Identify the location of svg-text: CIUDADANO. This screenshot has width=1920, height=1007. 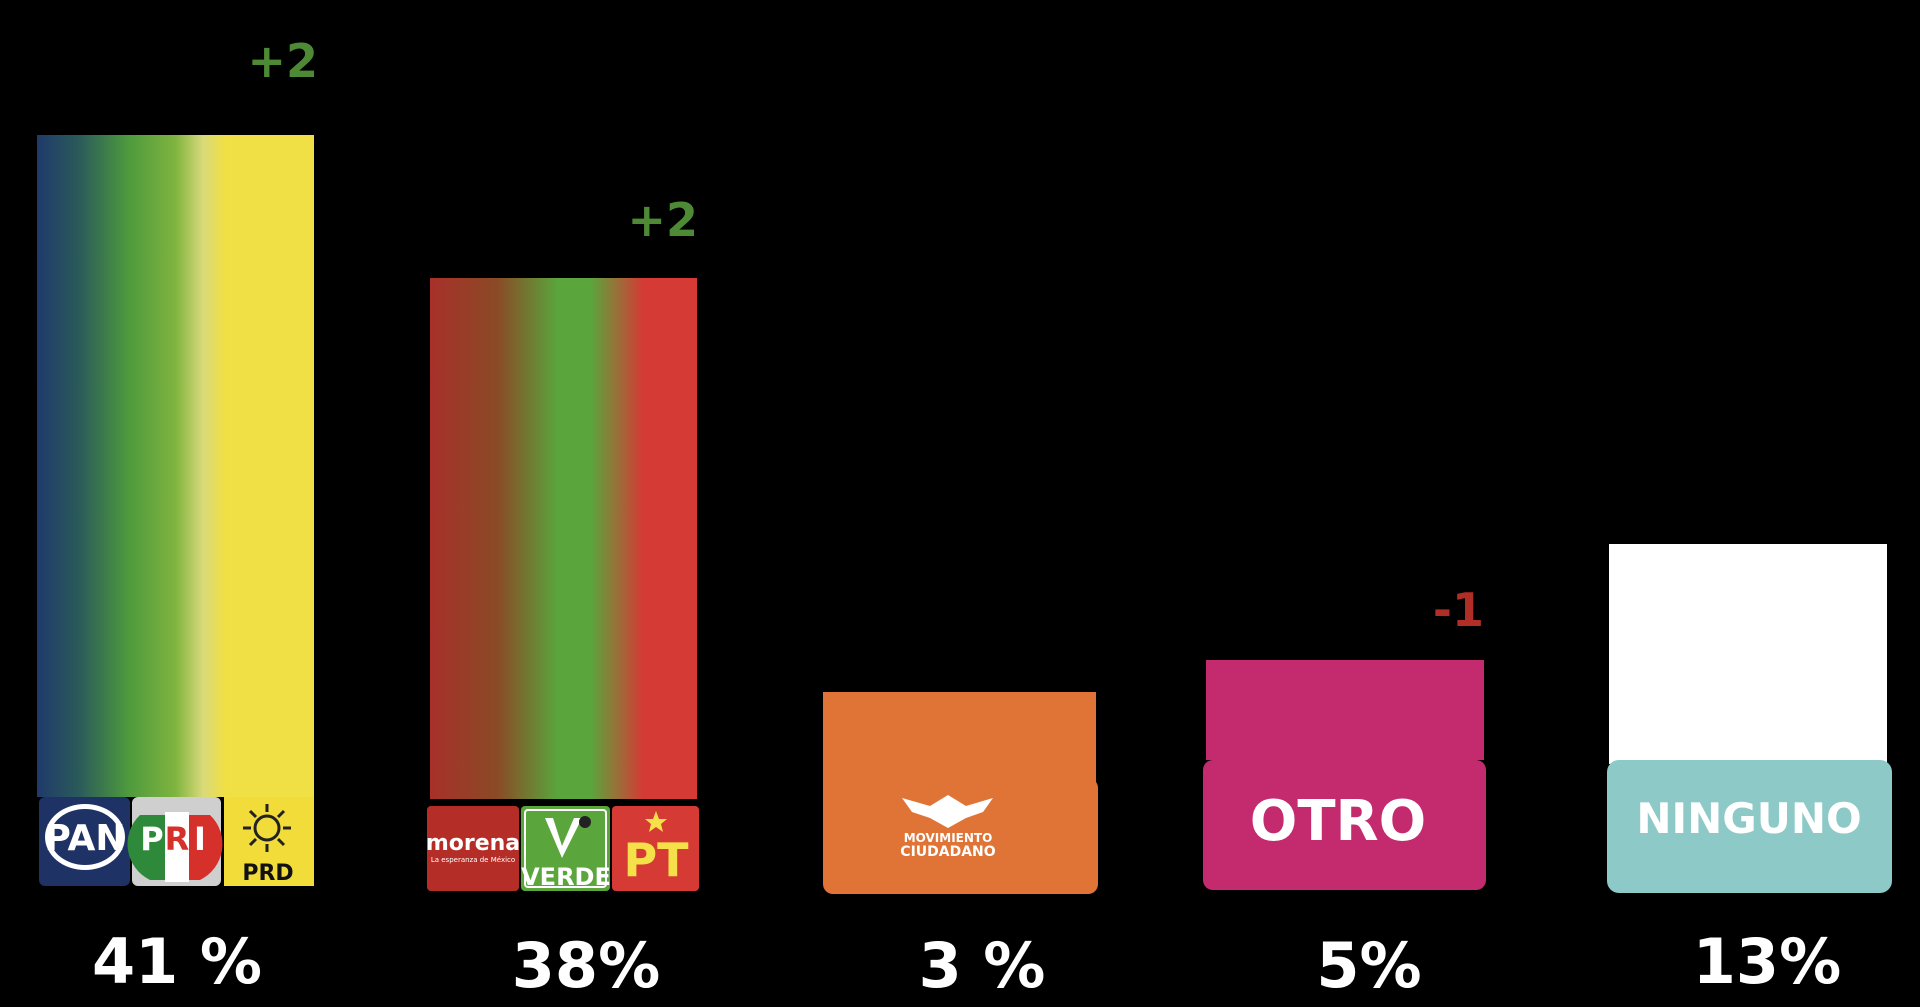
(947, 852).